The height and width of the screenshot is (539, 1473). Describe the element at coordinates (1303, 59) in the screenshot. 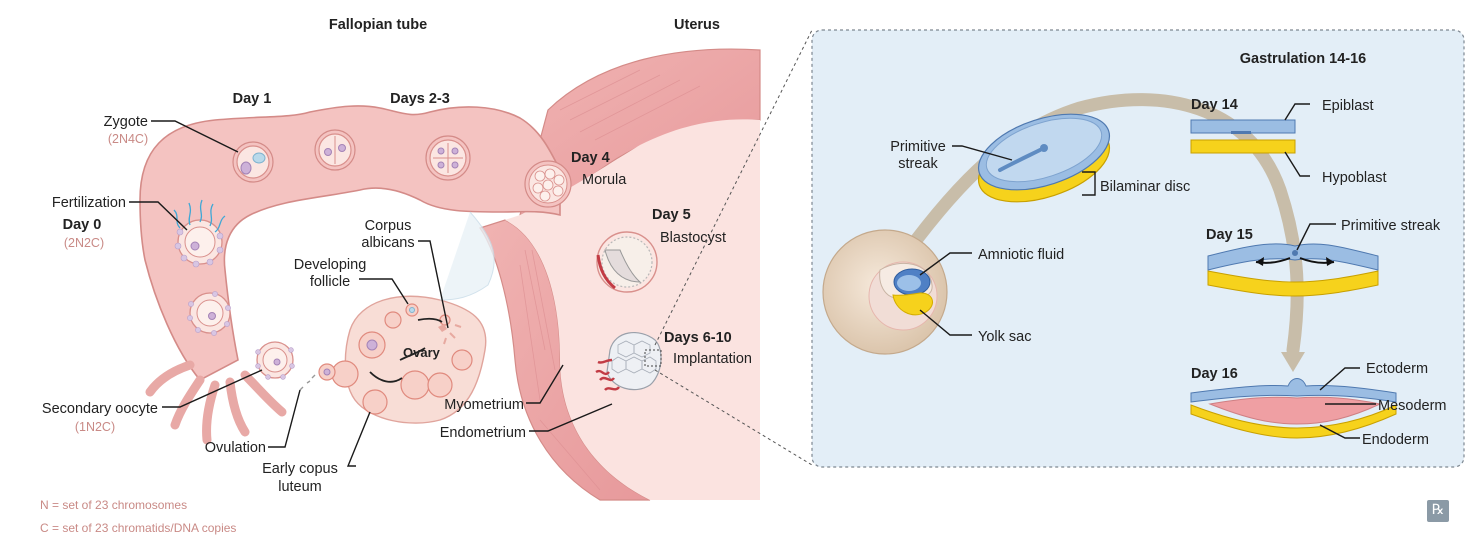

I see `header-gastrulation: Gastrulation 14-16` at that location.